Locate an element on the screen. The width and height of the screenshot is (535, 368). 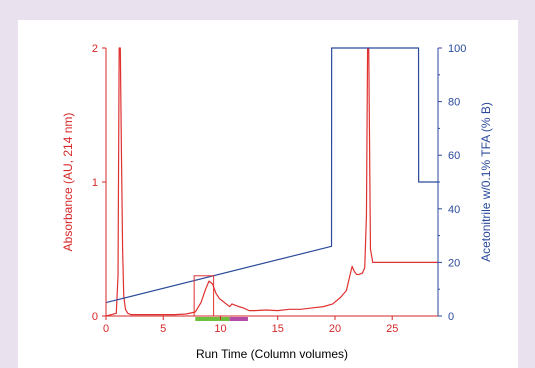
right-y-tick-label: 100 is located at coordinates (457, 49).